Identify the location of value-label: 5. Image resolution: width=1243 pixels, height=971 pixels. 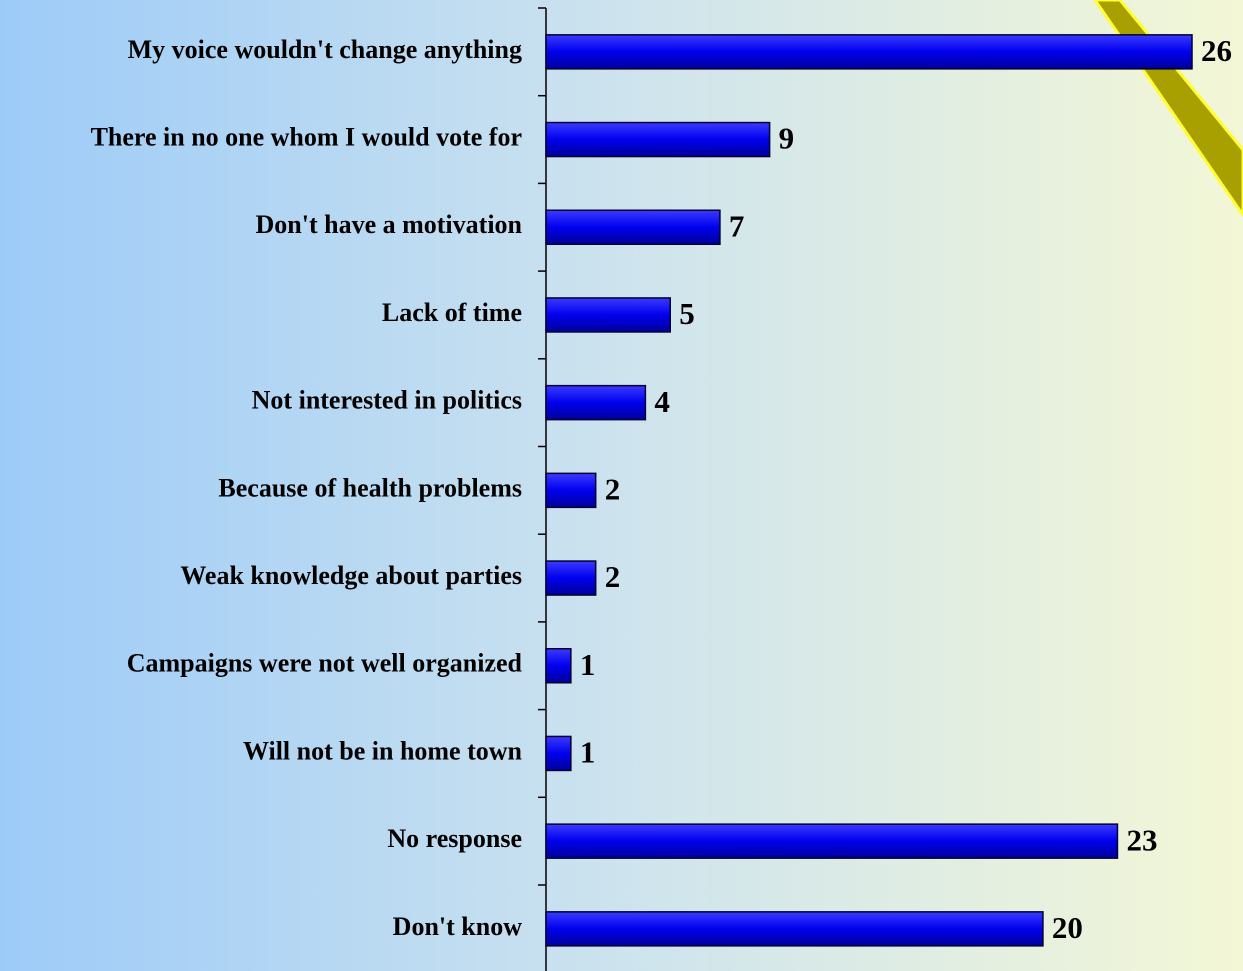
(687, 313).